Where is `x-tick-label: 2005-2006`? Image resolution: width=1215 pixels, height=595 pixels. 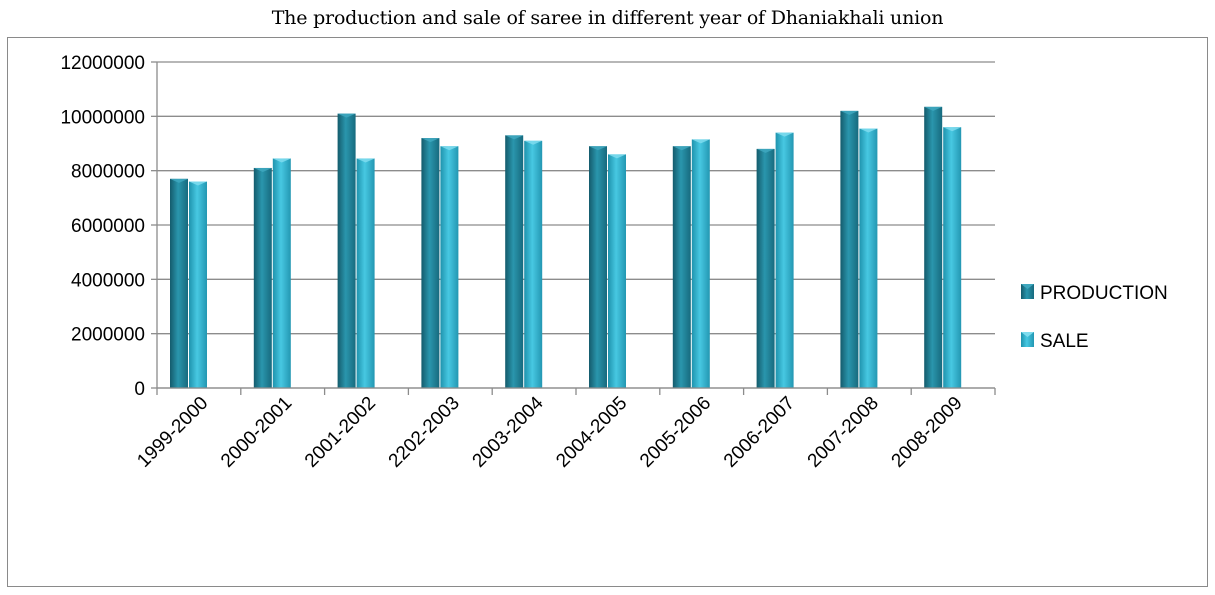
x-tick-label: 2005-2006 is located at coordinates (675, 432).